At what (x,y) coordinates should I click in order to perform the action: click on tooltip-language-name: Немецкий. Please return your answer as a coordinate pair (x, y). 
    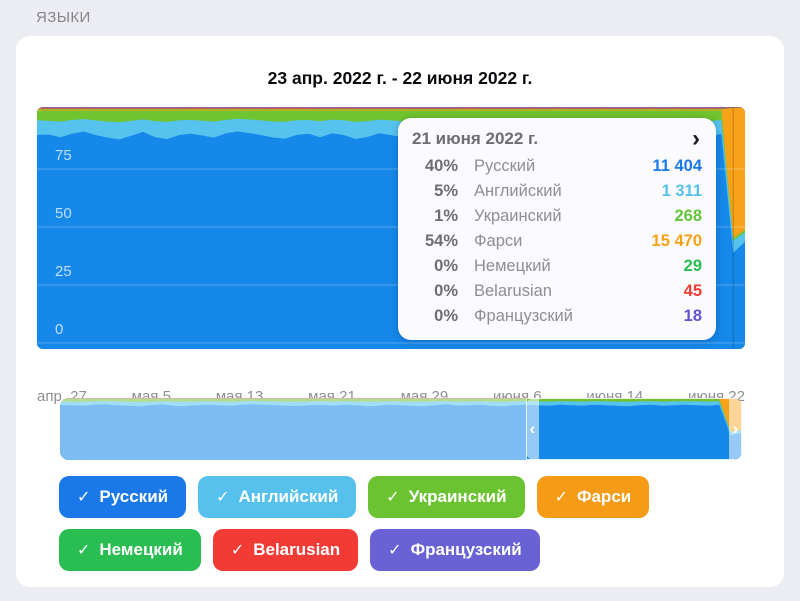
    Looking at the image, I should click on (512, 266).